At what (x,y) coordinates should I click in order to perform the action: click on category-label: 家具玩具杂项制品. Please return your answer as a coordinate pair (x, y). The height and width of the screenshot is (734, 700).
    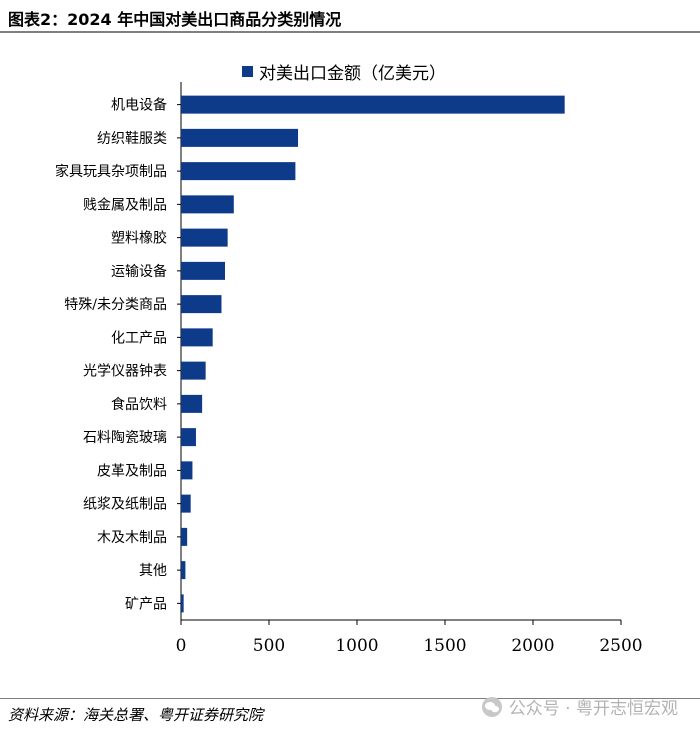
    Looking at the image, I should click on (111, 171).